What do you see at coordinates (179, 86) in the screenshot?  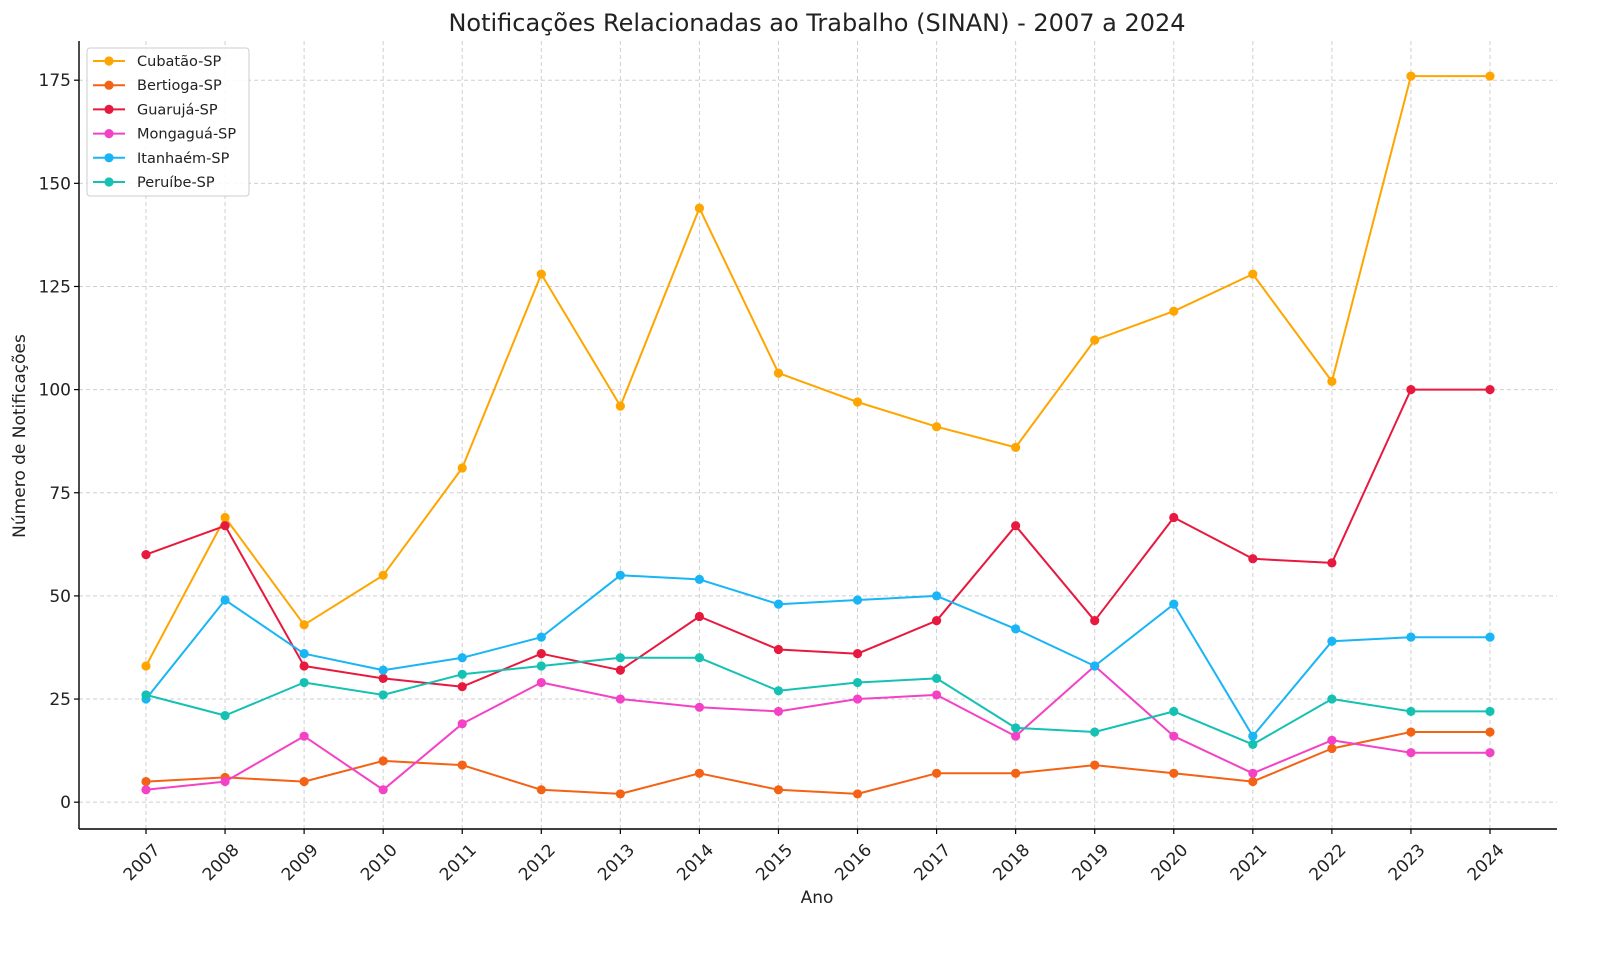 I see `legend-label: Bertioga-SP` at bounding box center [179, 86].